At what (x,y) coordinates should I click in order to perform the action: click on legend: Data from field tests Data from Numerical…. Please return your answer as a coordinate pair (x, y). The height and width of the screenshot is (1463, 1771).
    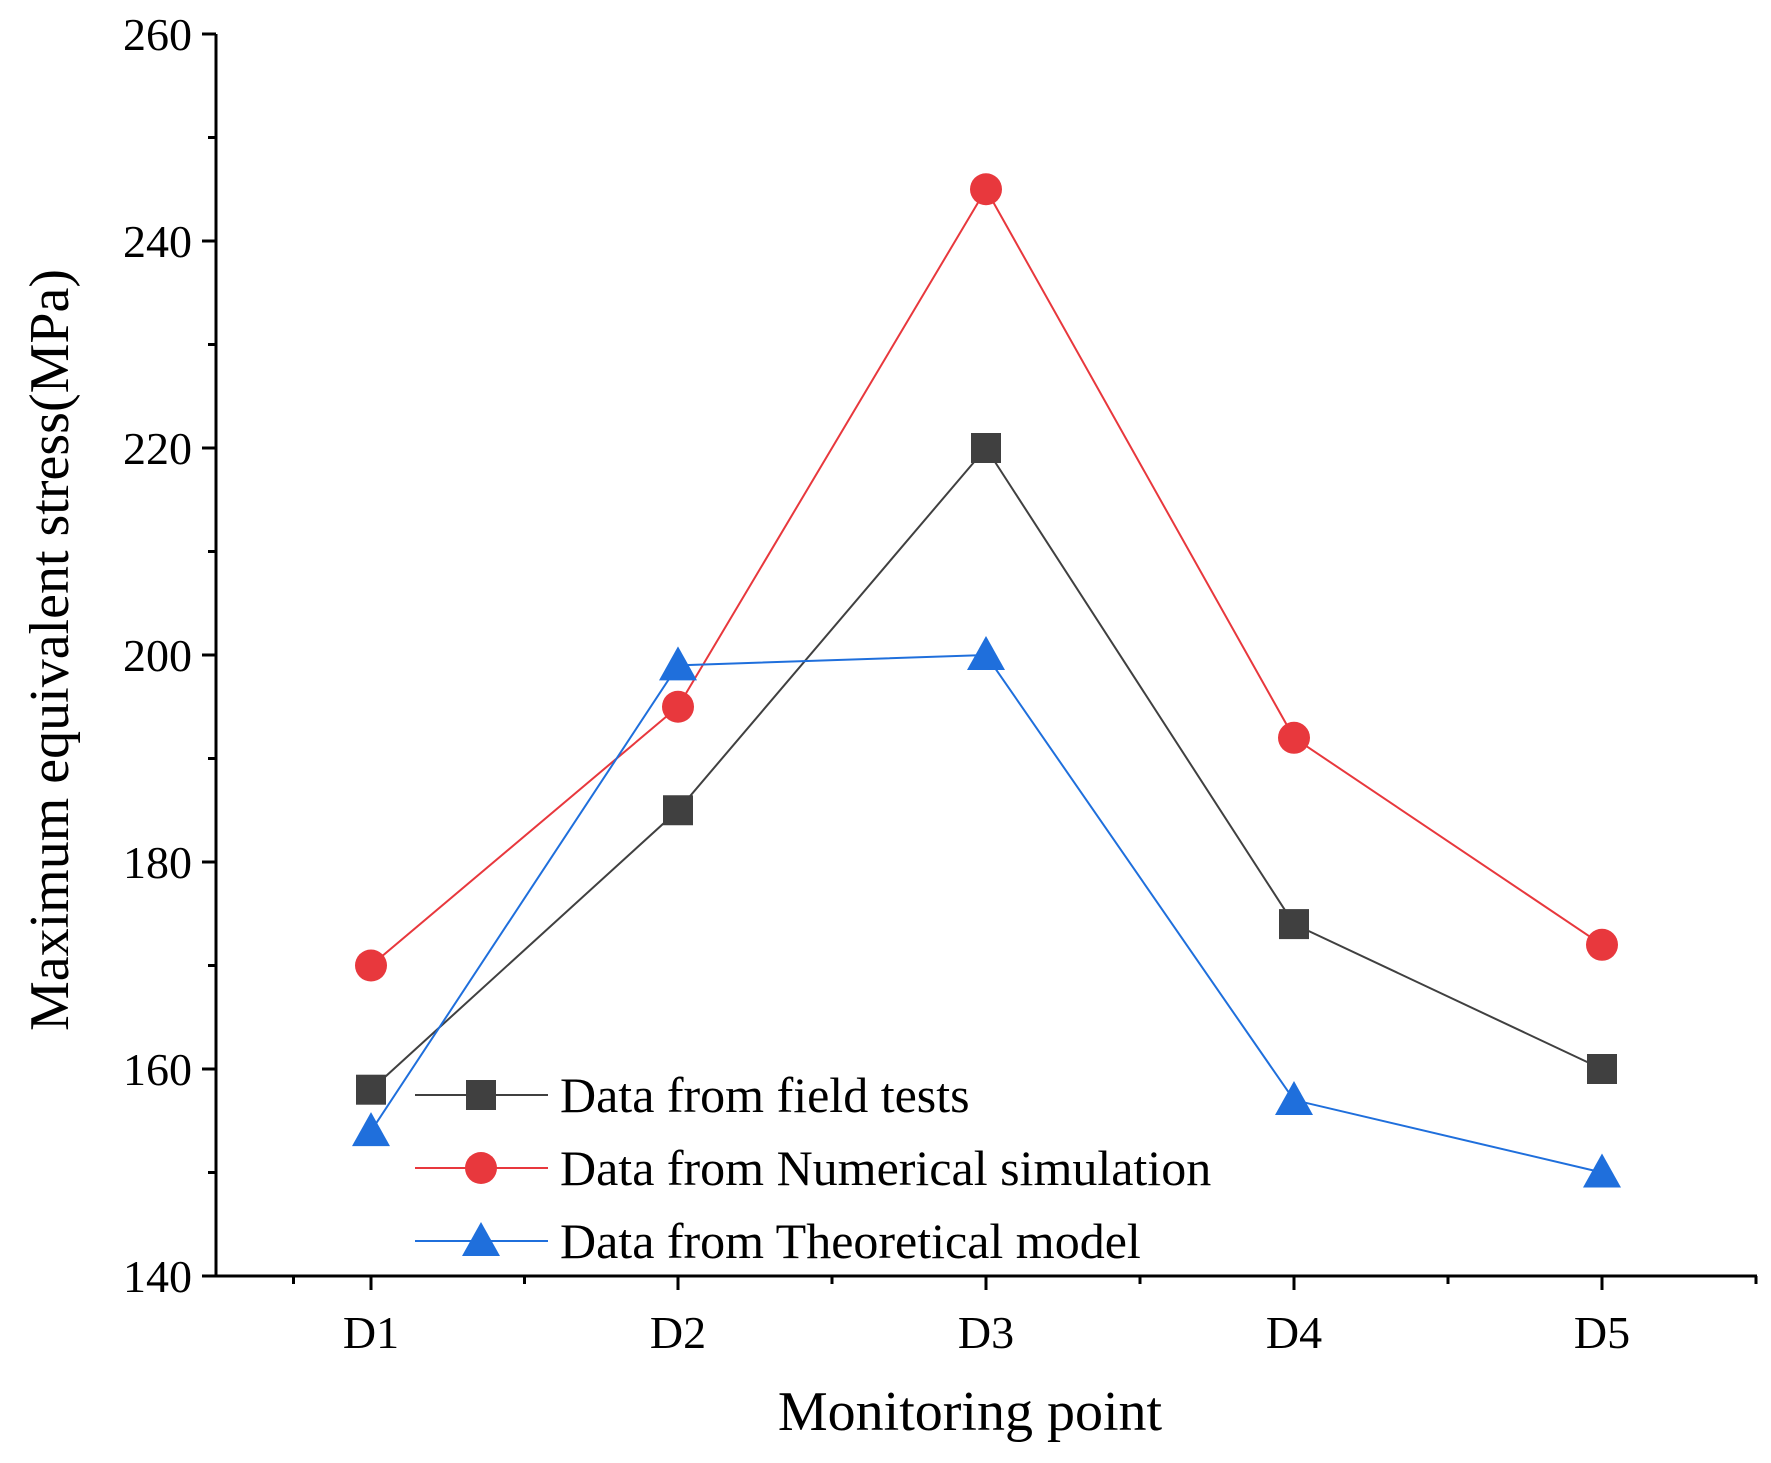
    Looking at the image, I should click on (813, 1168).